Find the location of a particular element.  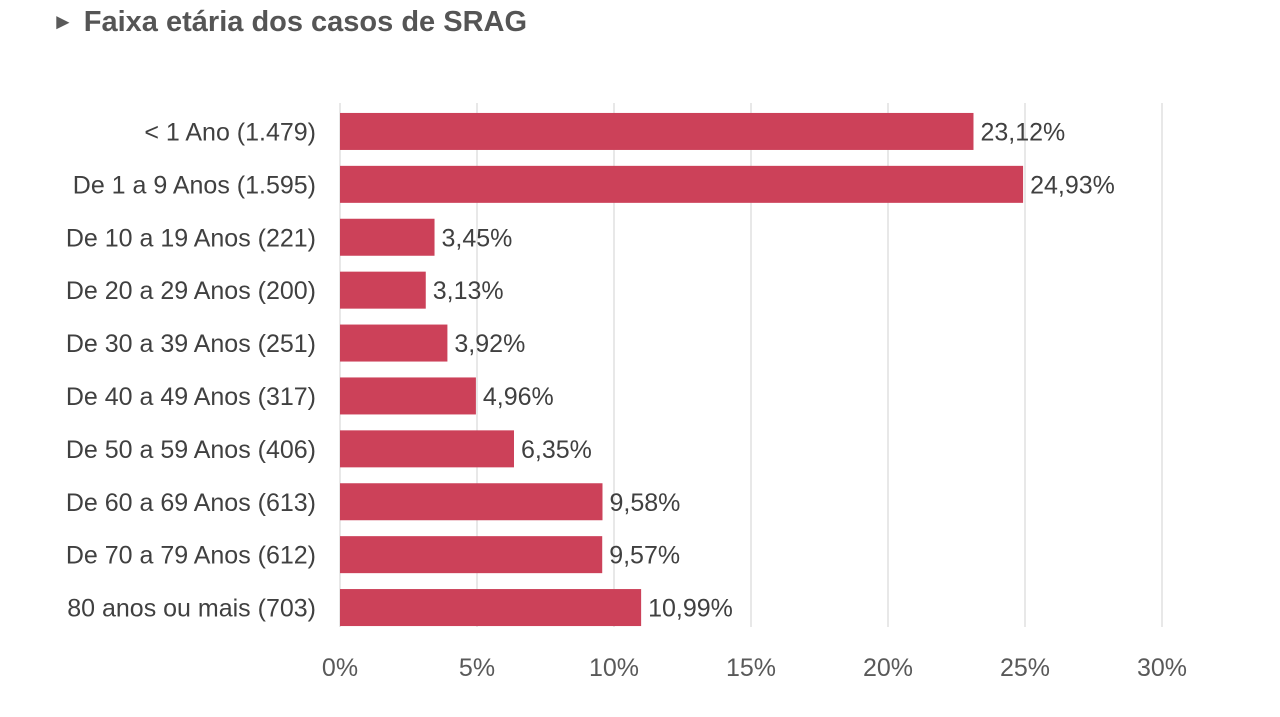

x-tick-labels: 0% 5% 10% 15% 20% 25% 30% is located at coordinates (754, 668).